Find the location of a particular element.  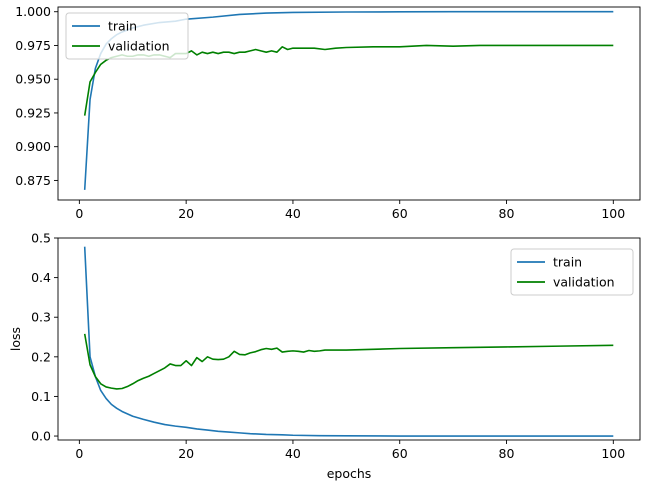

y-tick-label: 0.2 is located at coordinates (41, 356).